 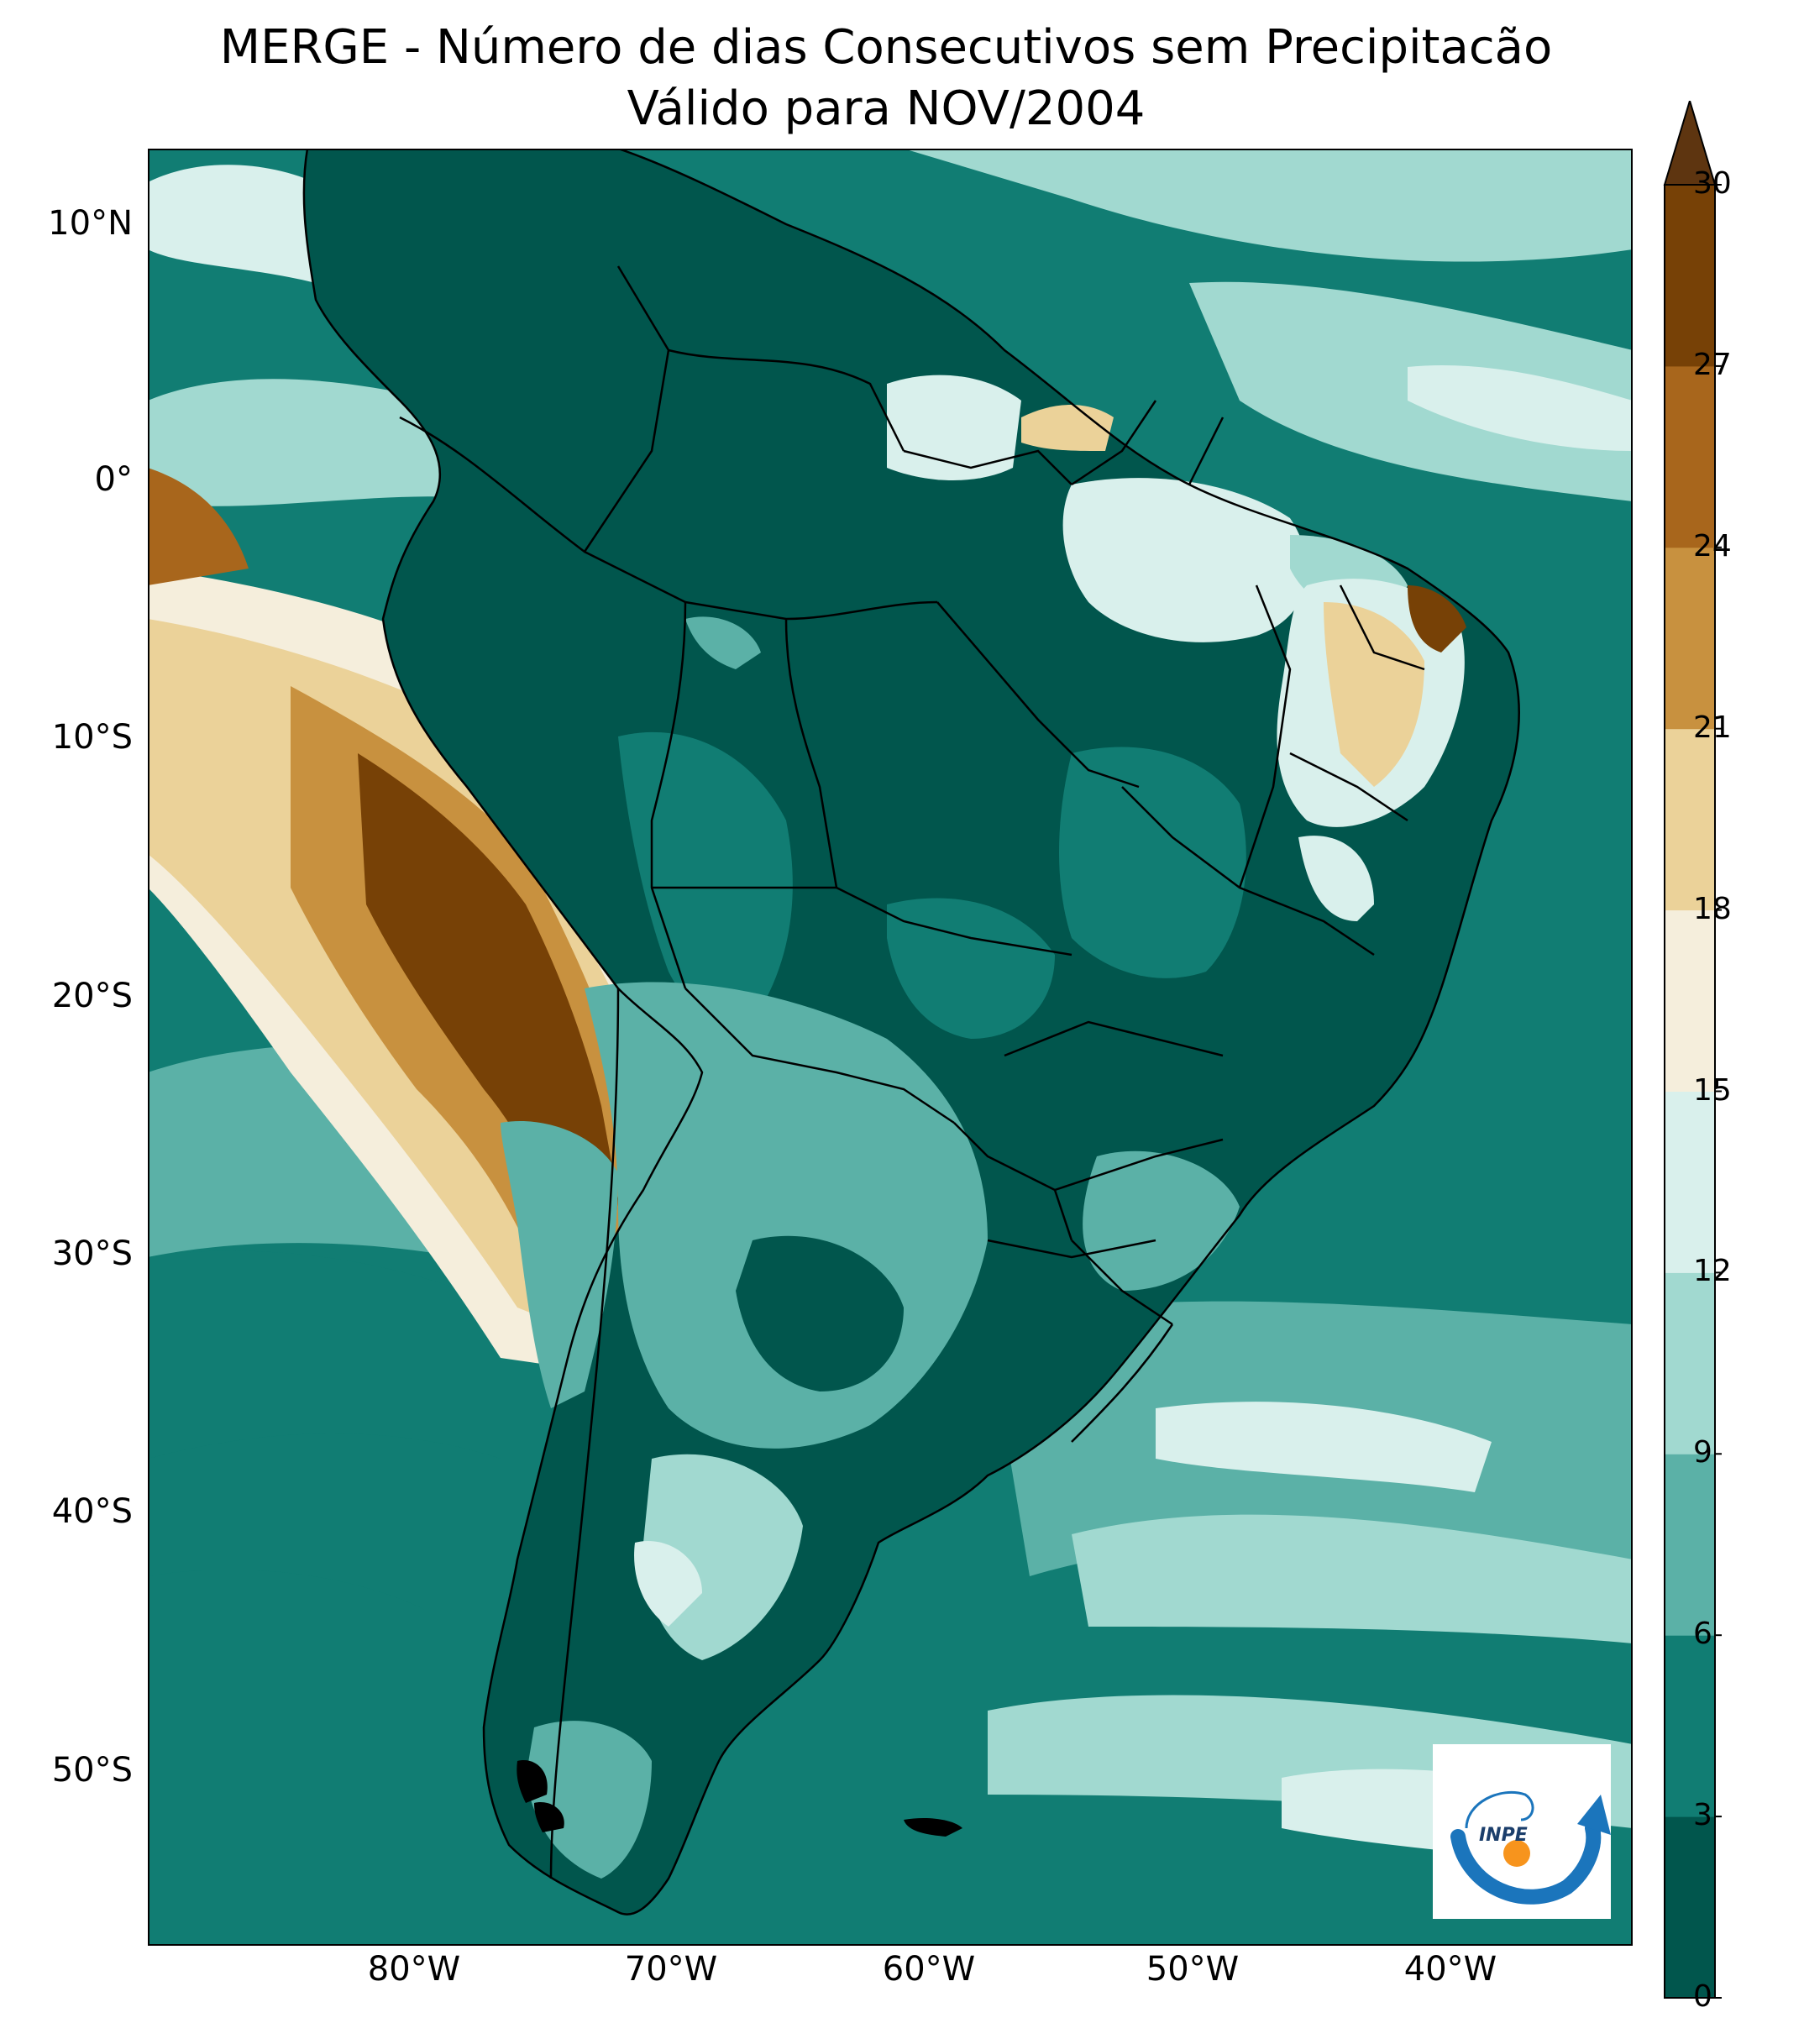 I want to click on lat-label-40s: 40°S, so click(x=92, y=1511).